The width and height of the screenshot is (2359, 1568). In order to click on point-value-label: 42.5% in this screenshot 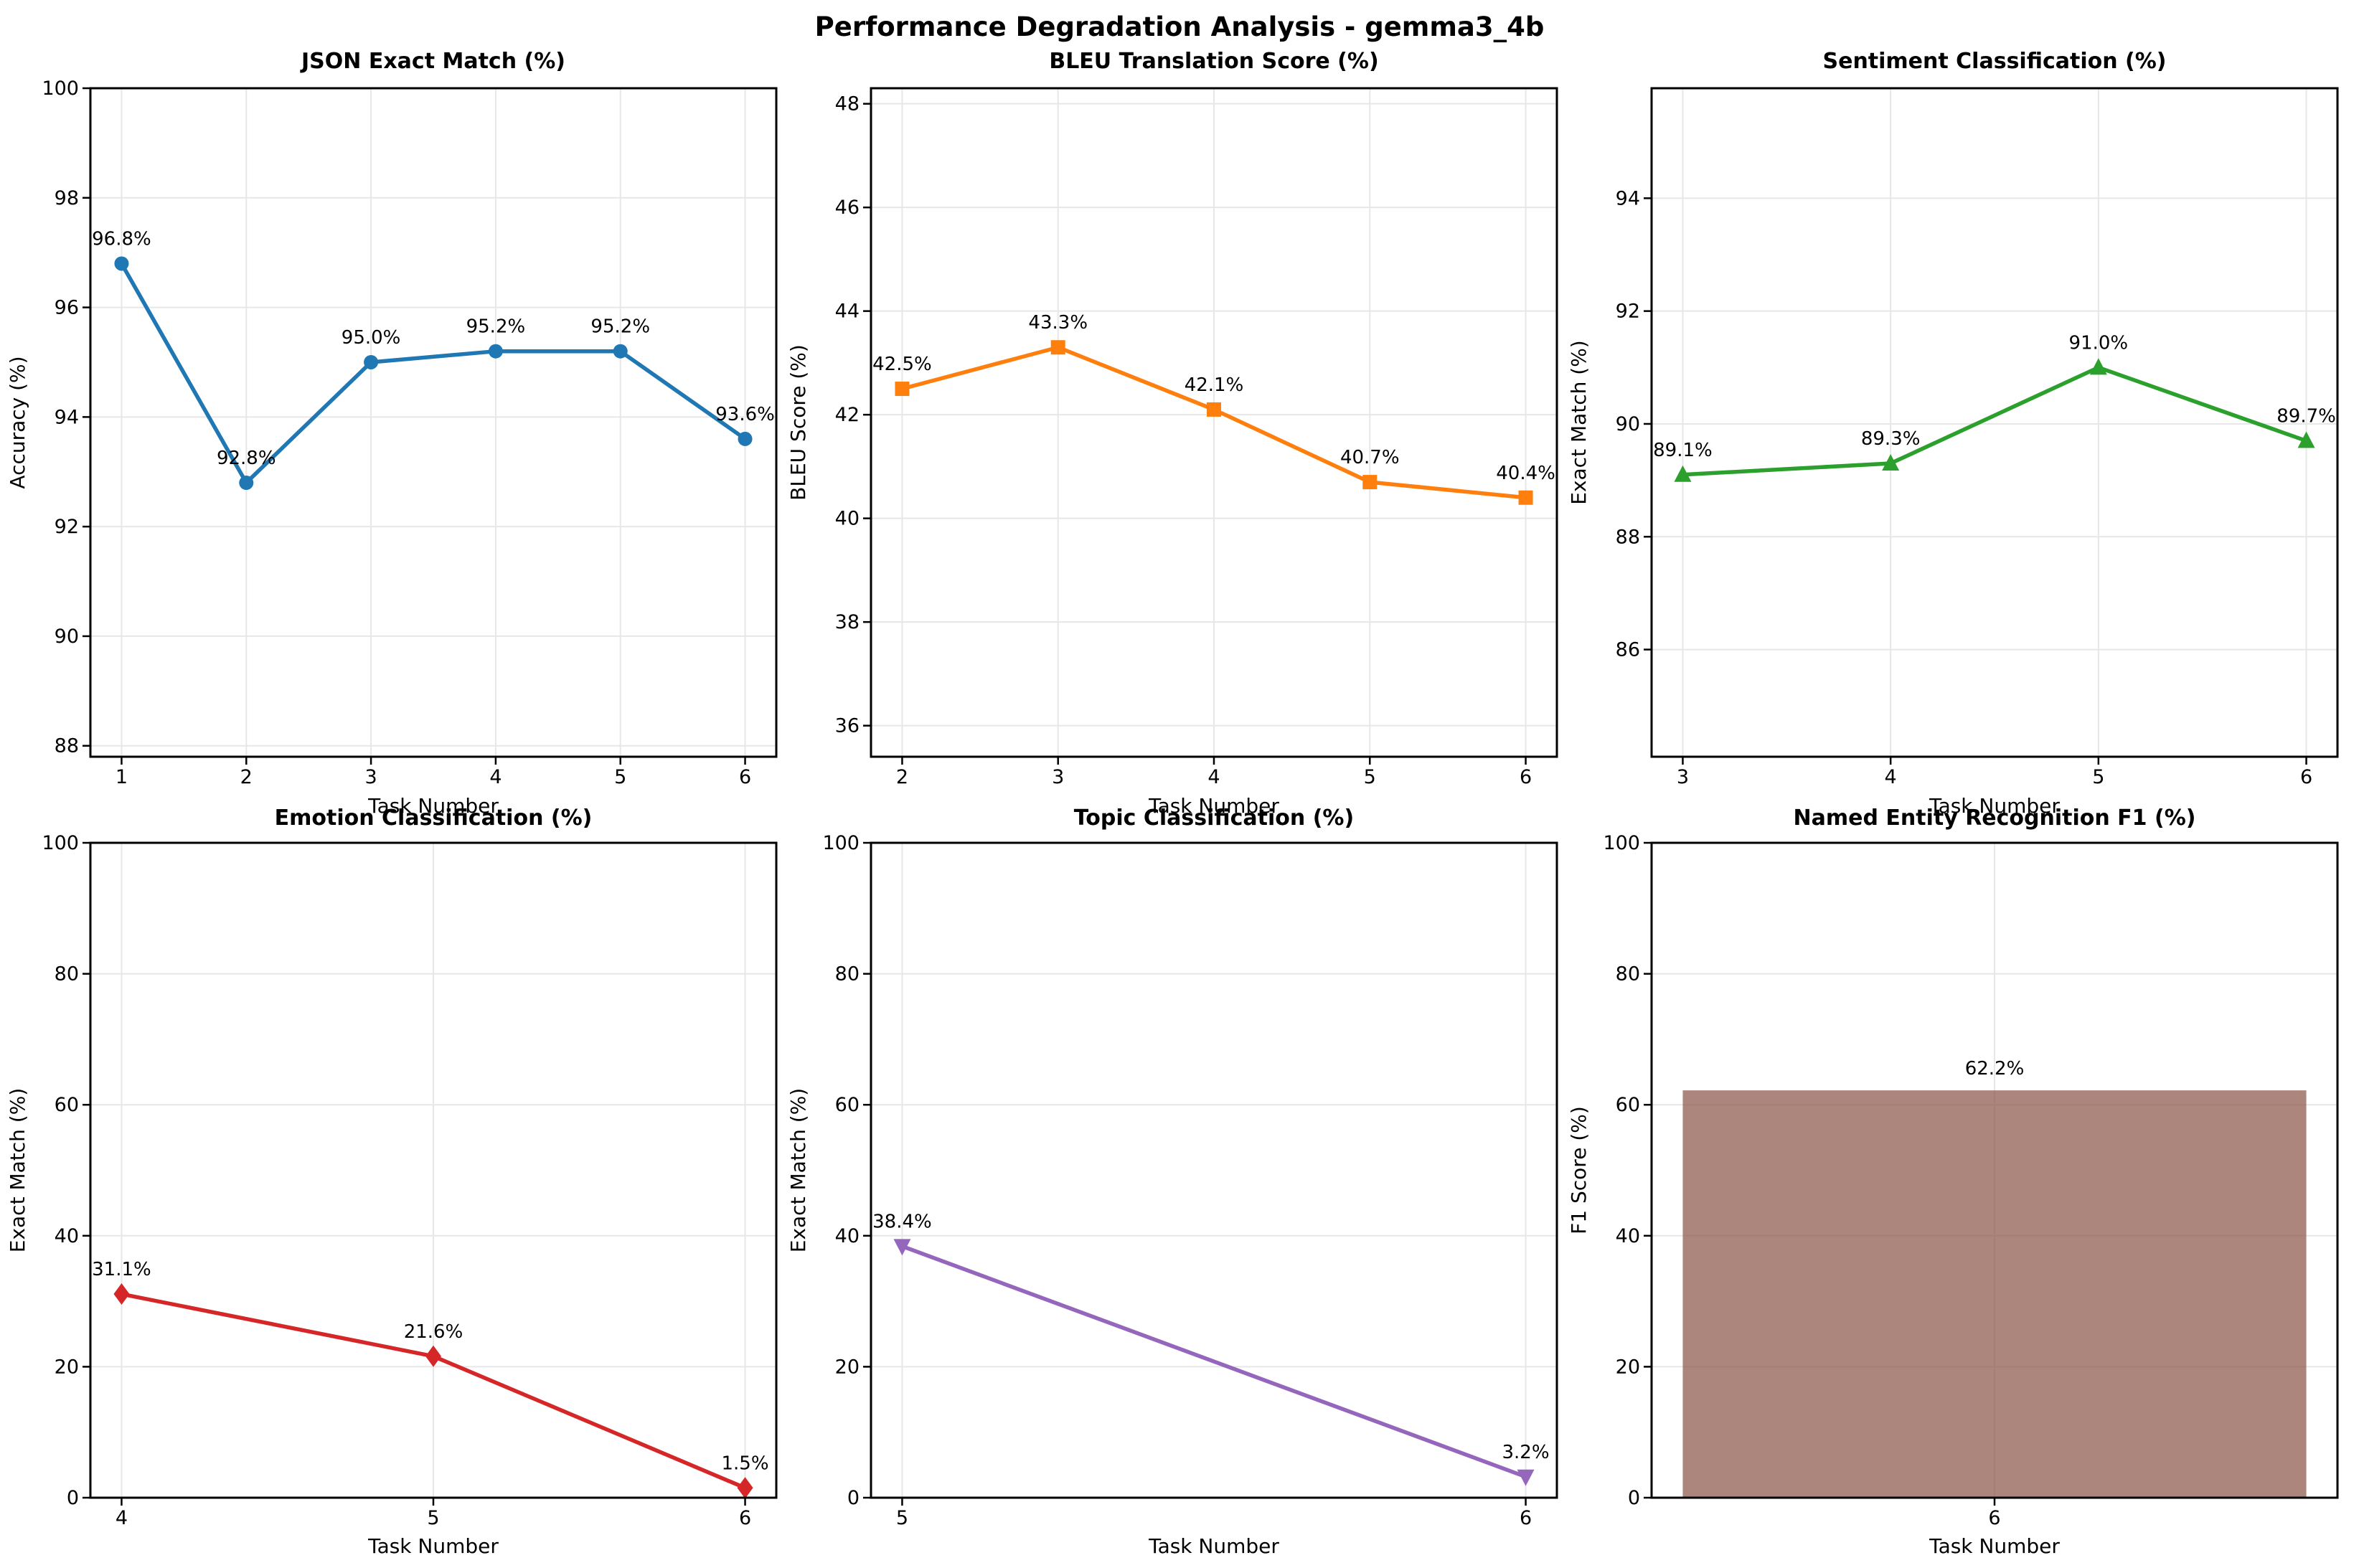, I will do `click(902, 365)`.